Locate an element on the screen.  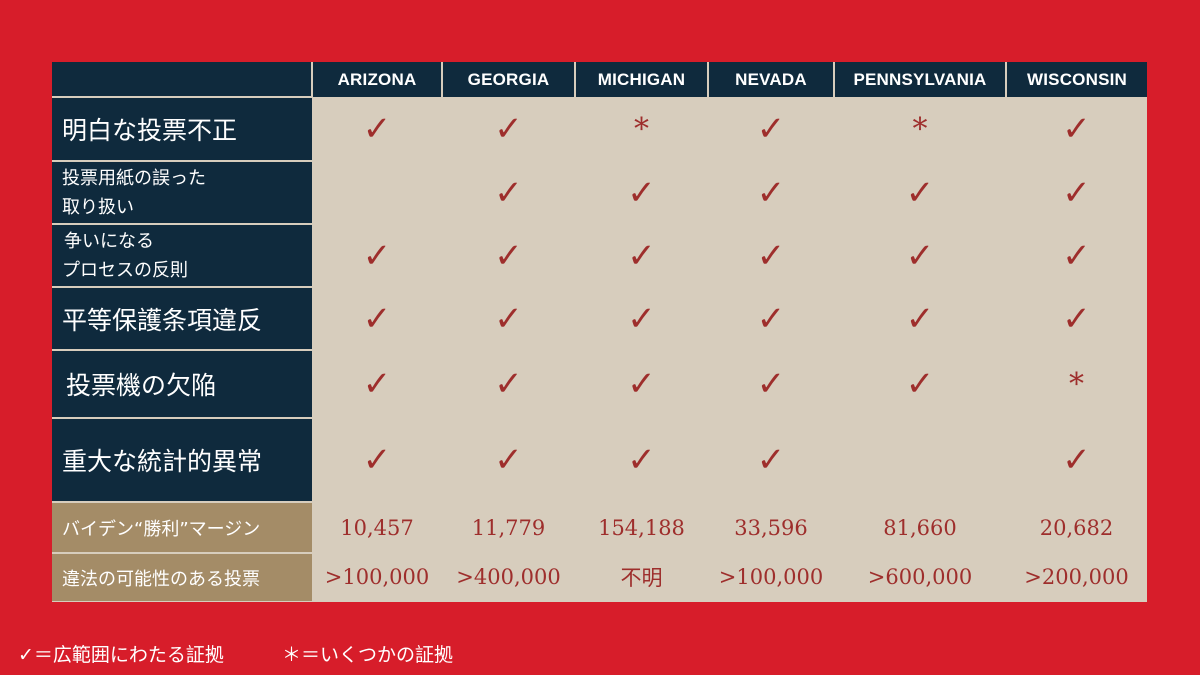
column-header: GEORGIA is located at coordinates (508, 79).